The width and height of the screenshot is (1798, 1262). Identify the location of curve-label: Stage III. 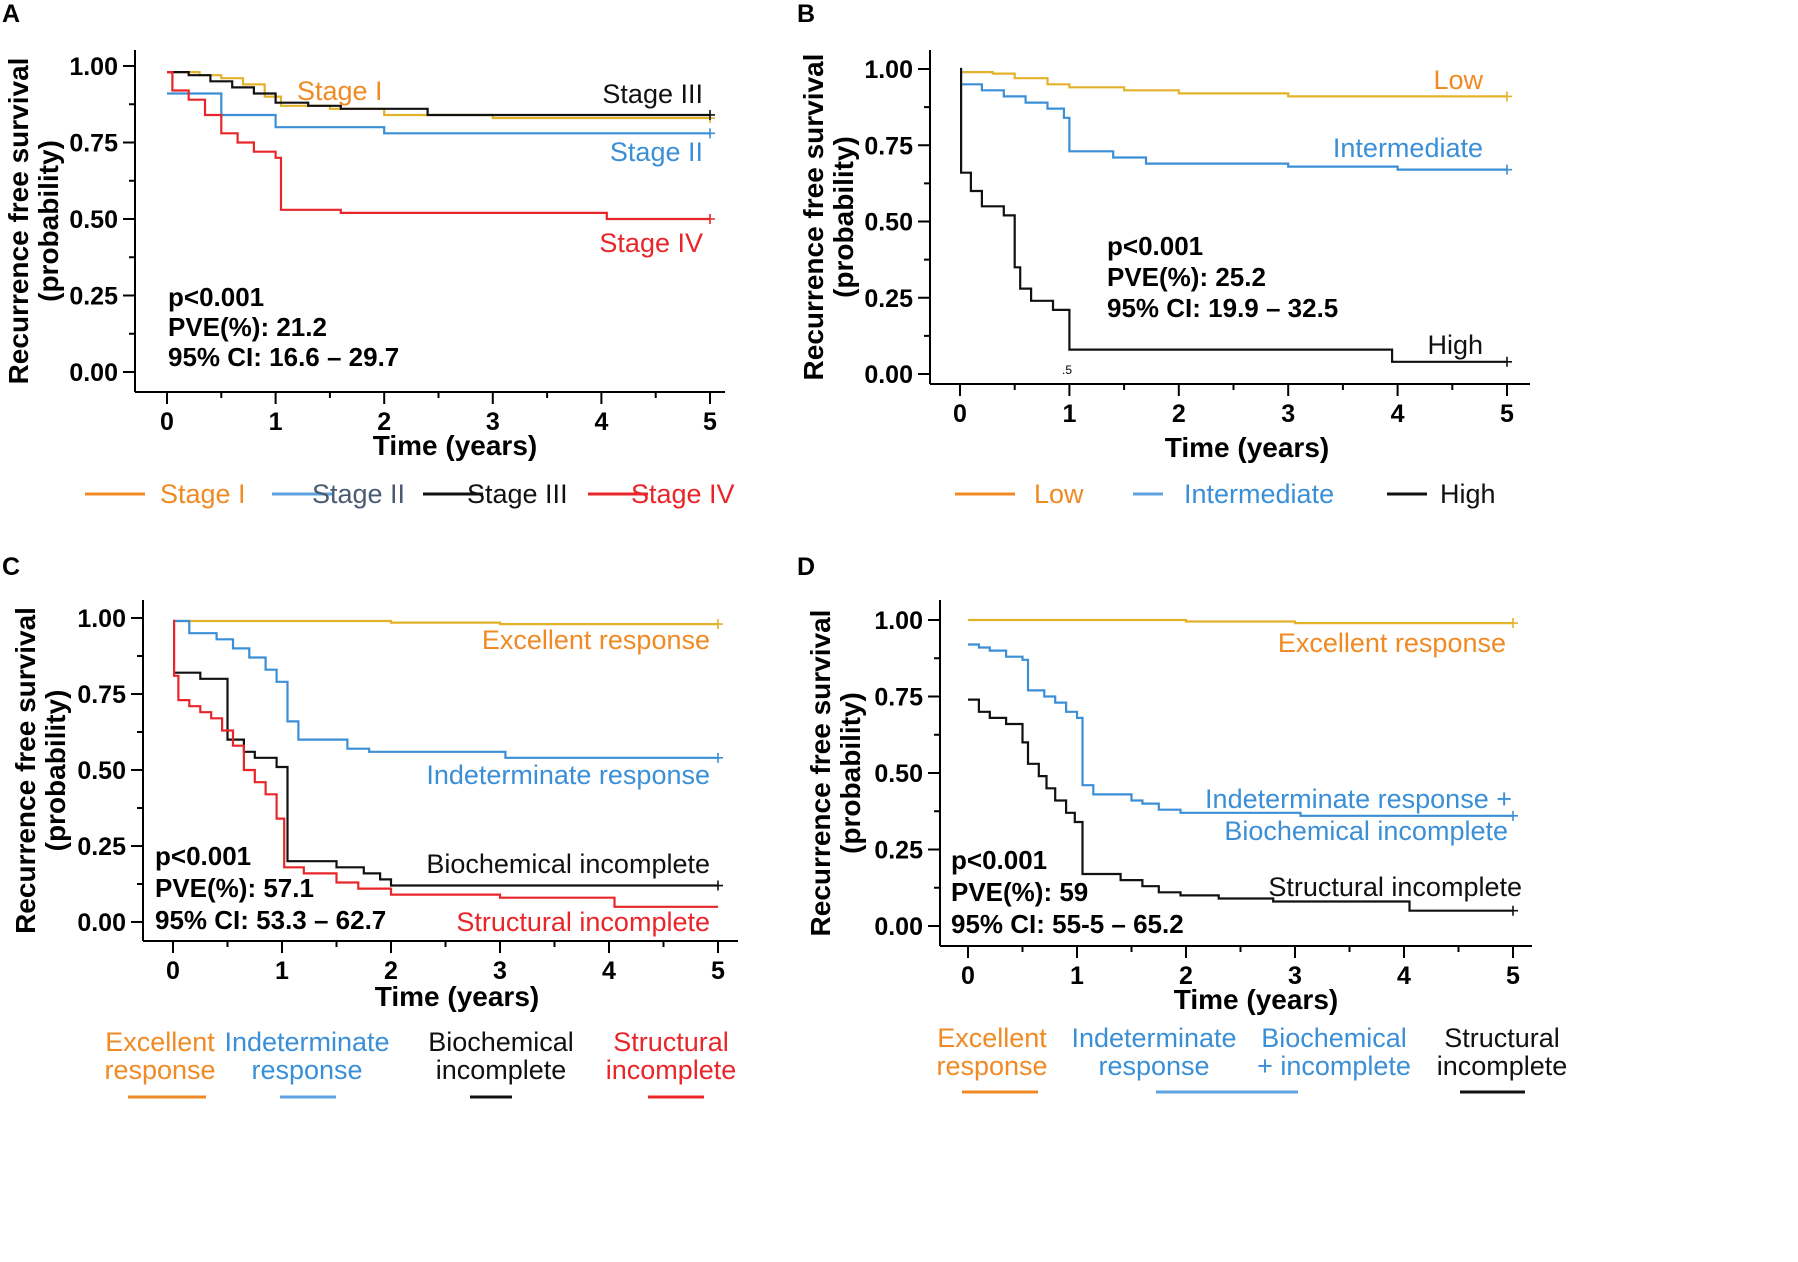
(652, 94).